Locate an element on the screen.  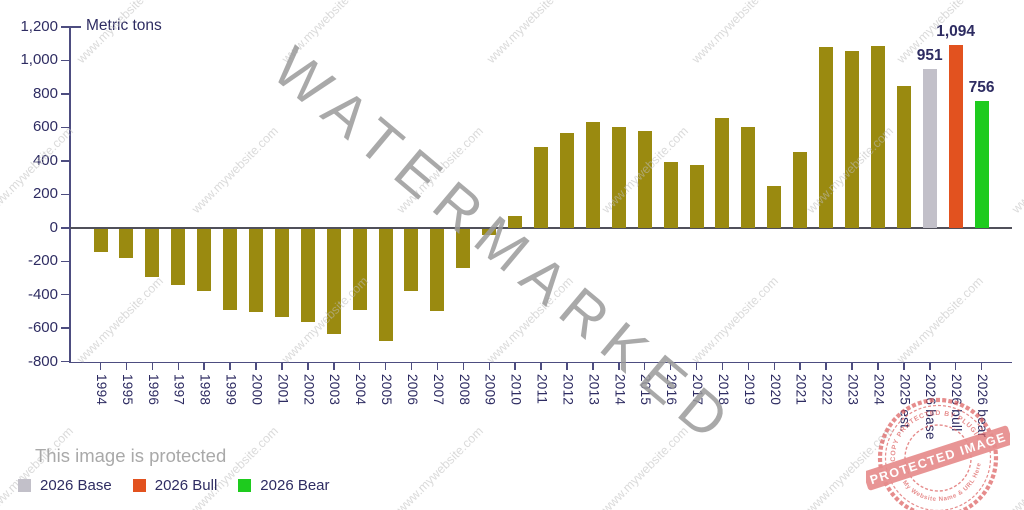
x-axis-label-2003: 2003 is located at coordinates (335, 390).